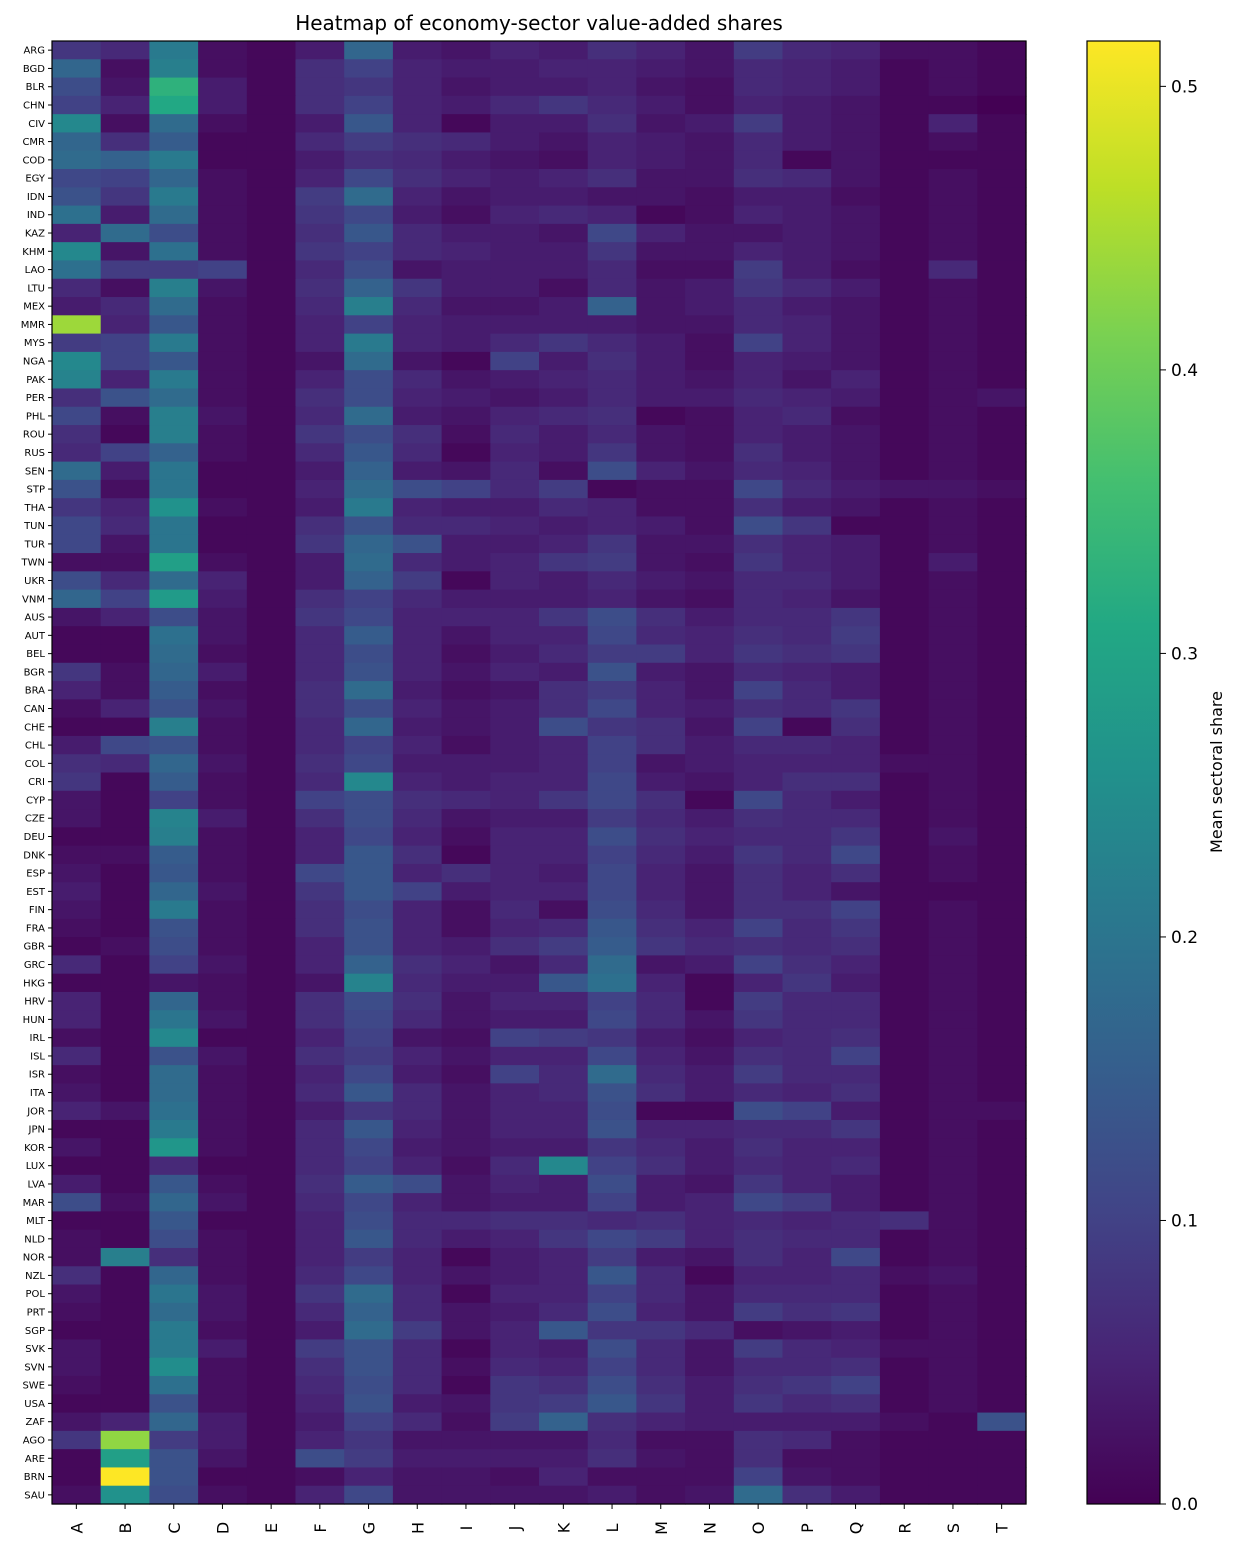 The width and height of the screenshot is (1234, 1548). Describe the element at coordinates (77, 105) in the screenshot. I see `heatmap-cell-CHN-A` at that location.